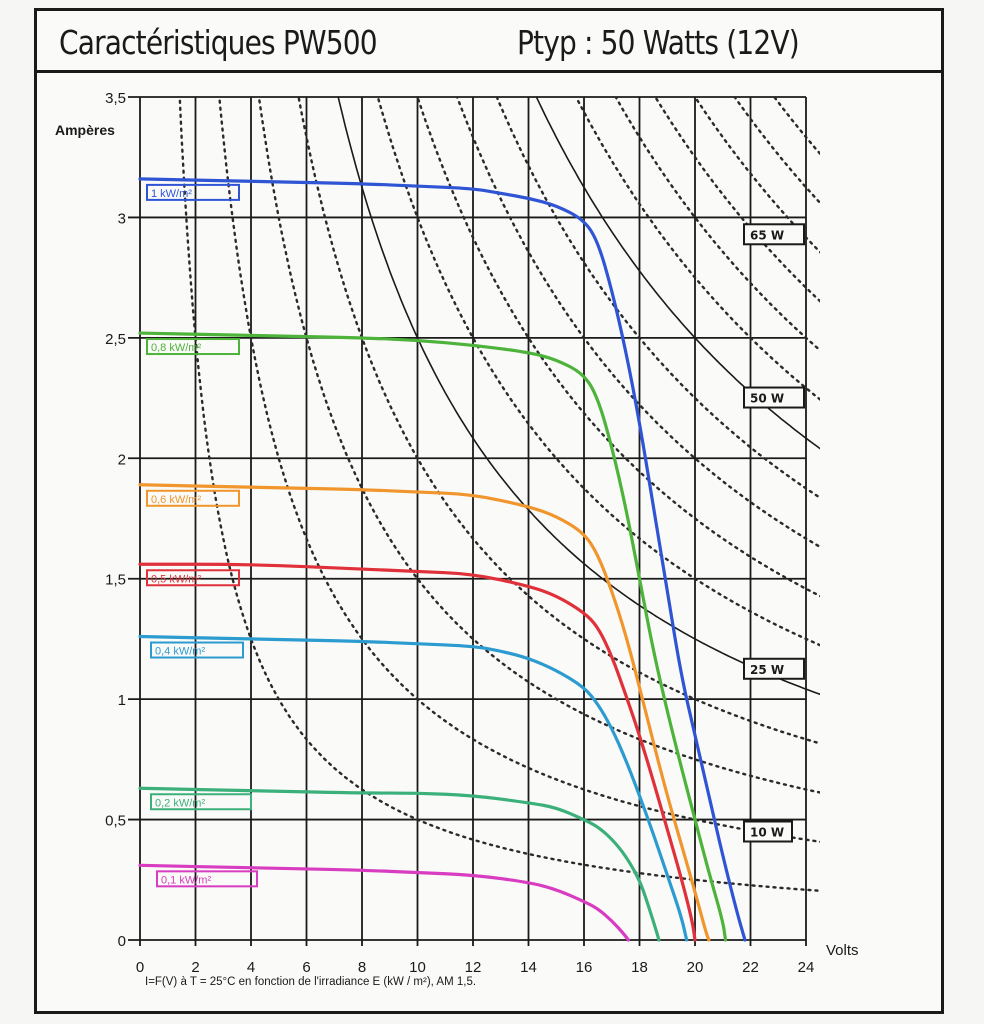  What do you see at coordinates (767, 399) in the screenshot?
I see `power-label-50w: 50 W` at bounding box center [767, 399].